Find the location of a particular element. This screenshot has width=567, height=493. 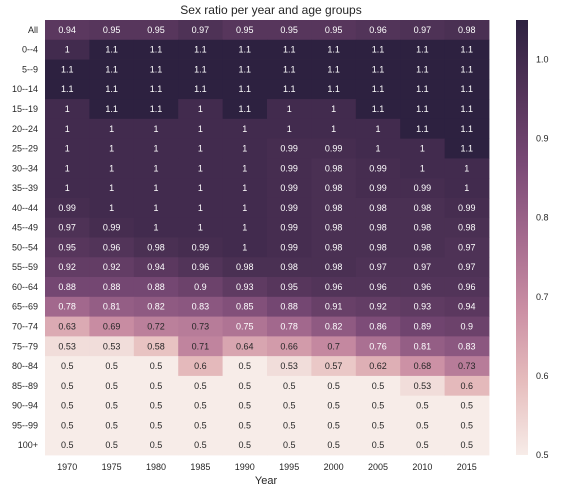

x-tick-label: 1995 is located at coordinates (289, 467).